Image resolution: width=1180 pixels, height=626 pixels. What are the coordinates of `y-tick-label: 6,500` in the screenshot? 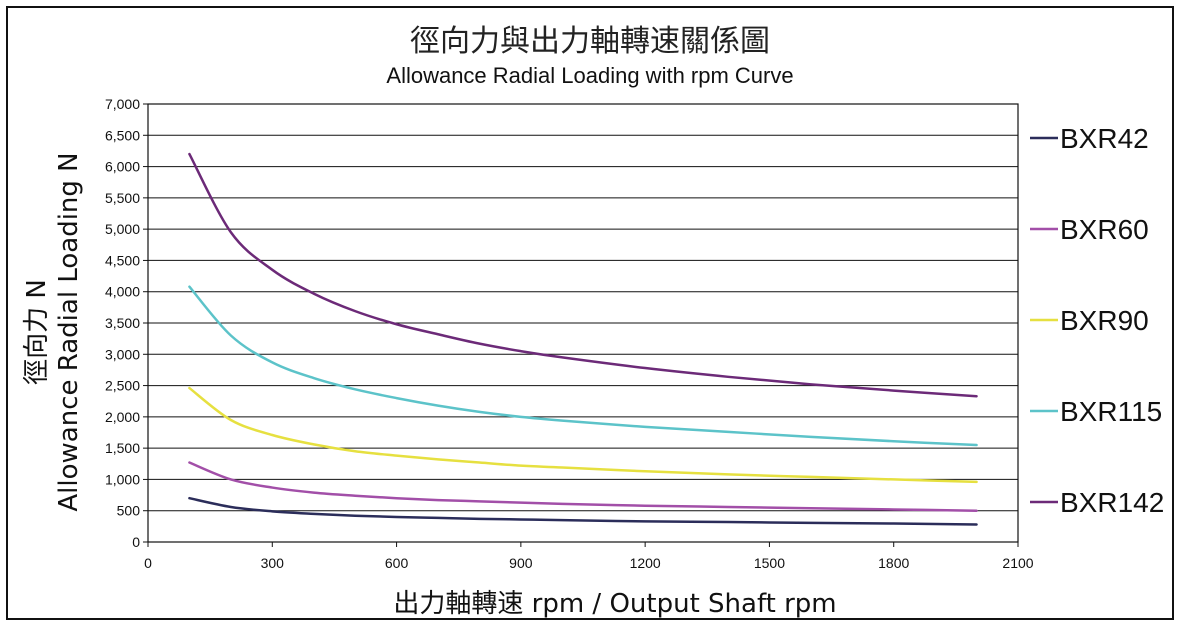 It's located at (122, 135).